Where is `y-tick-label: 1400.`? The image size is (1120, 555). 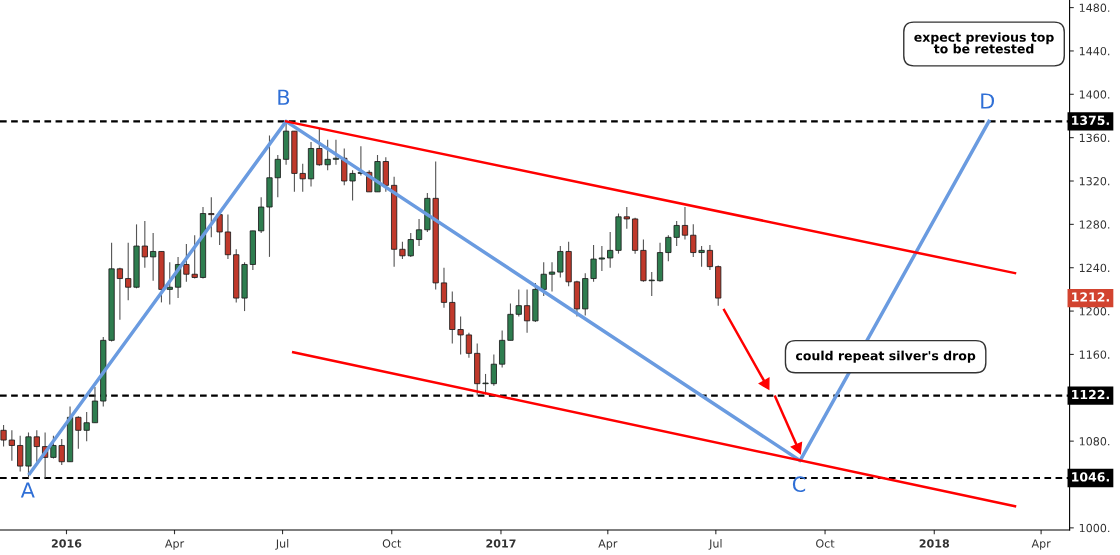
y-tick-label: 1400. is located at coordinates (1094, 94).